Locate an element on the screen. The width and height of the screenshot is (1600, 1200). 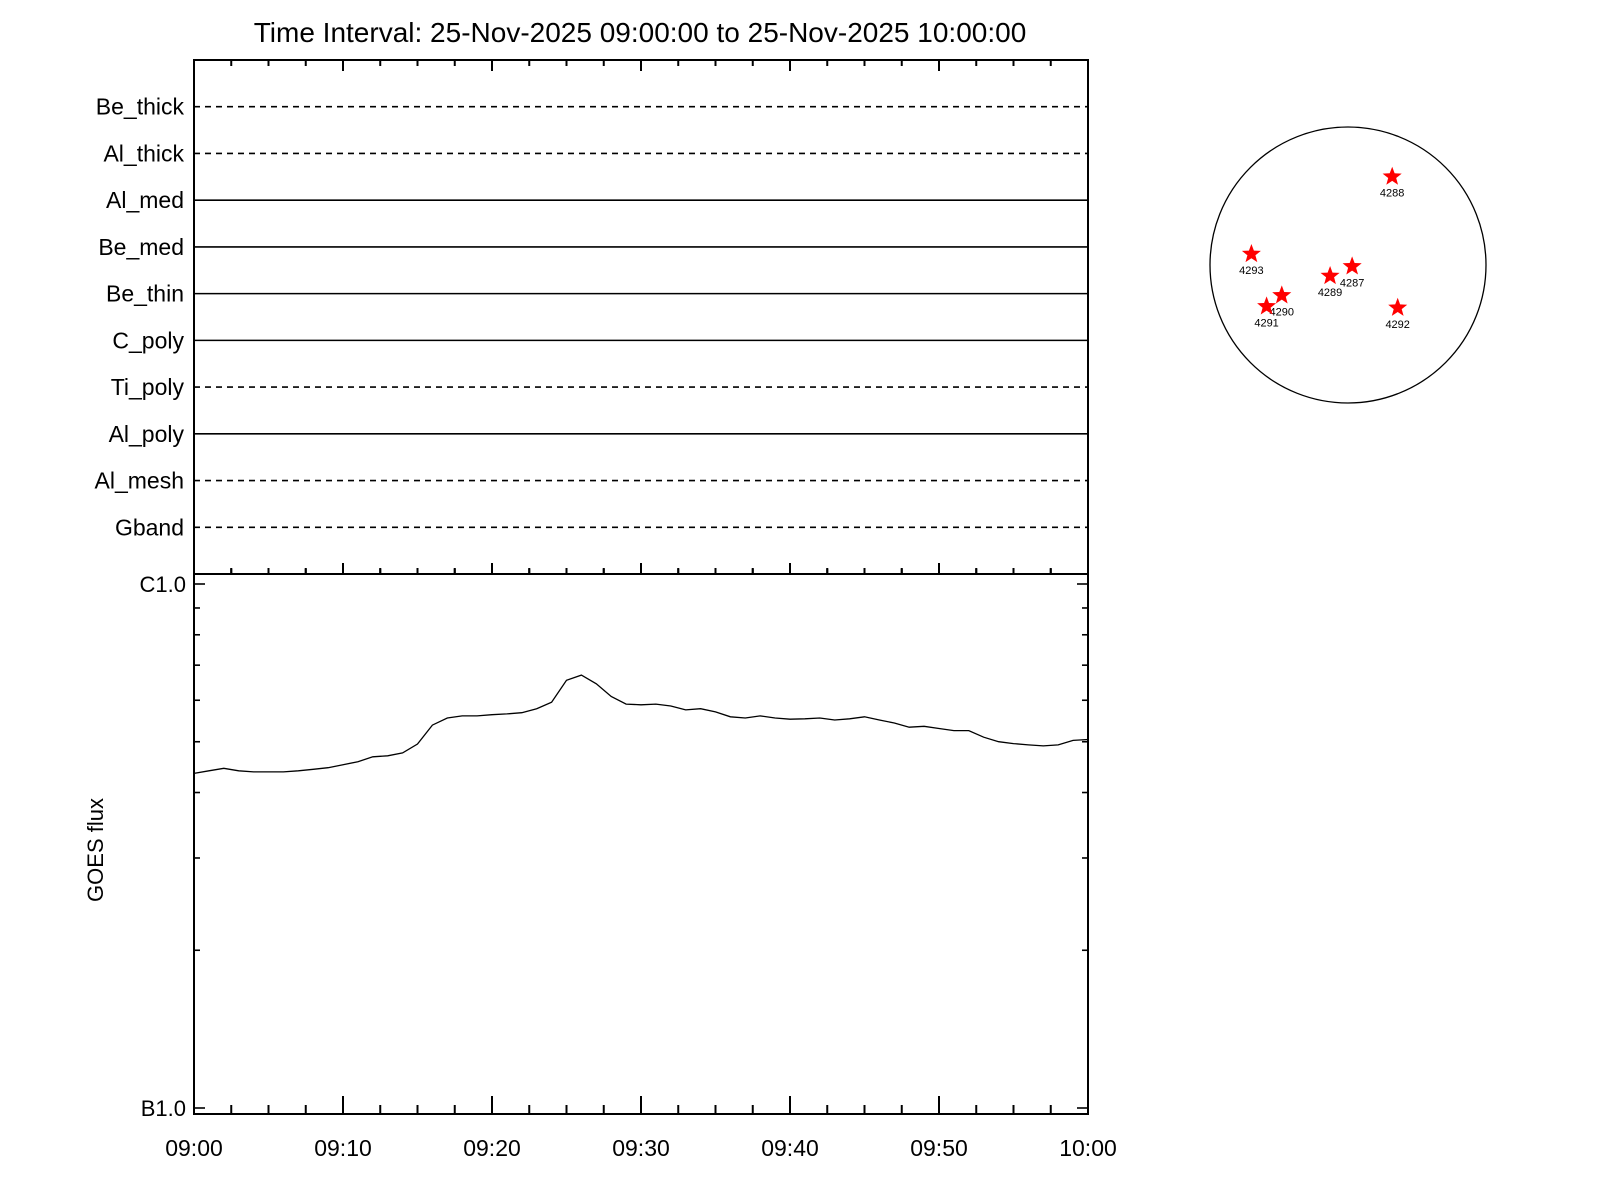
x-tick-label: 09:20 is located at coordinates (492, 1148).